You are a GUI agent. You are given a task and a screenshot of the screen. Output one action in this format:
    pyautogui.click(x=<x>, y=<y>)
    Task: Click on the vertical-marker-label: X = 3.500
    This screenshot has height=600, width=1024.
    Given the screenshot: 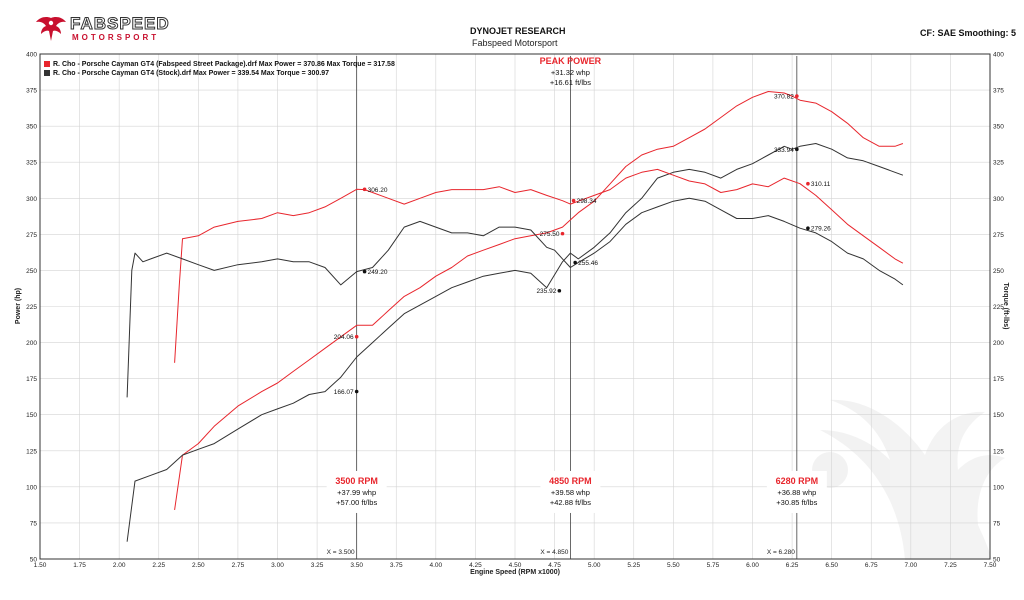 What is the action you would take?
    pyautogui.click(x=341, y=552)
    